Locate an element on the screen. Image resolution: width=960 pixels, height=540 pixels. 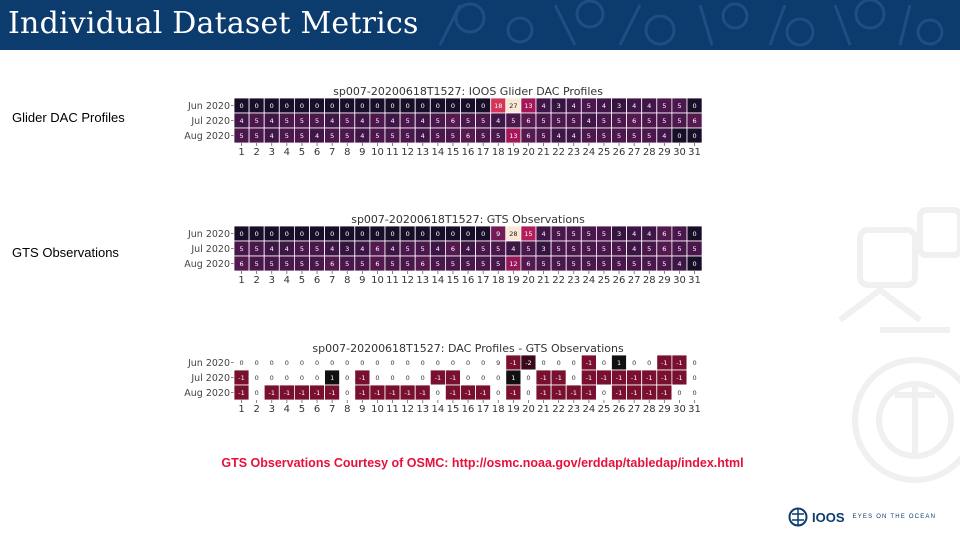
column-label: 7 is located at coordinates (332, 280).